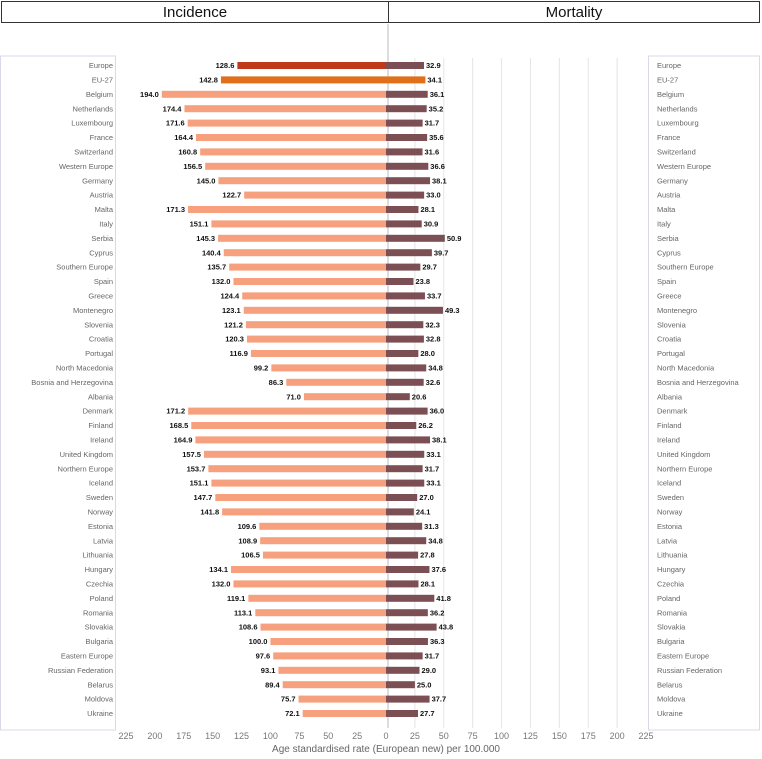 Image resolution: width=762 pixels, height=759 pixels. I want to click on category-label-right: Albania, so click(670, 396).